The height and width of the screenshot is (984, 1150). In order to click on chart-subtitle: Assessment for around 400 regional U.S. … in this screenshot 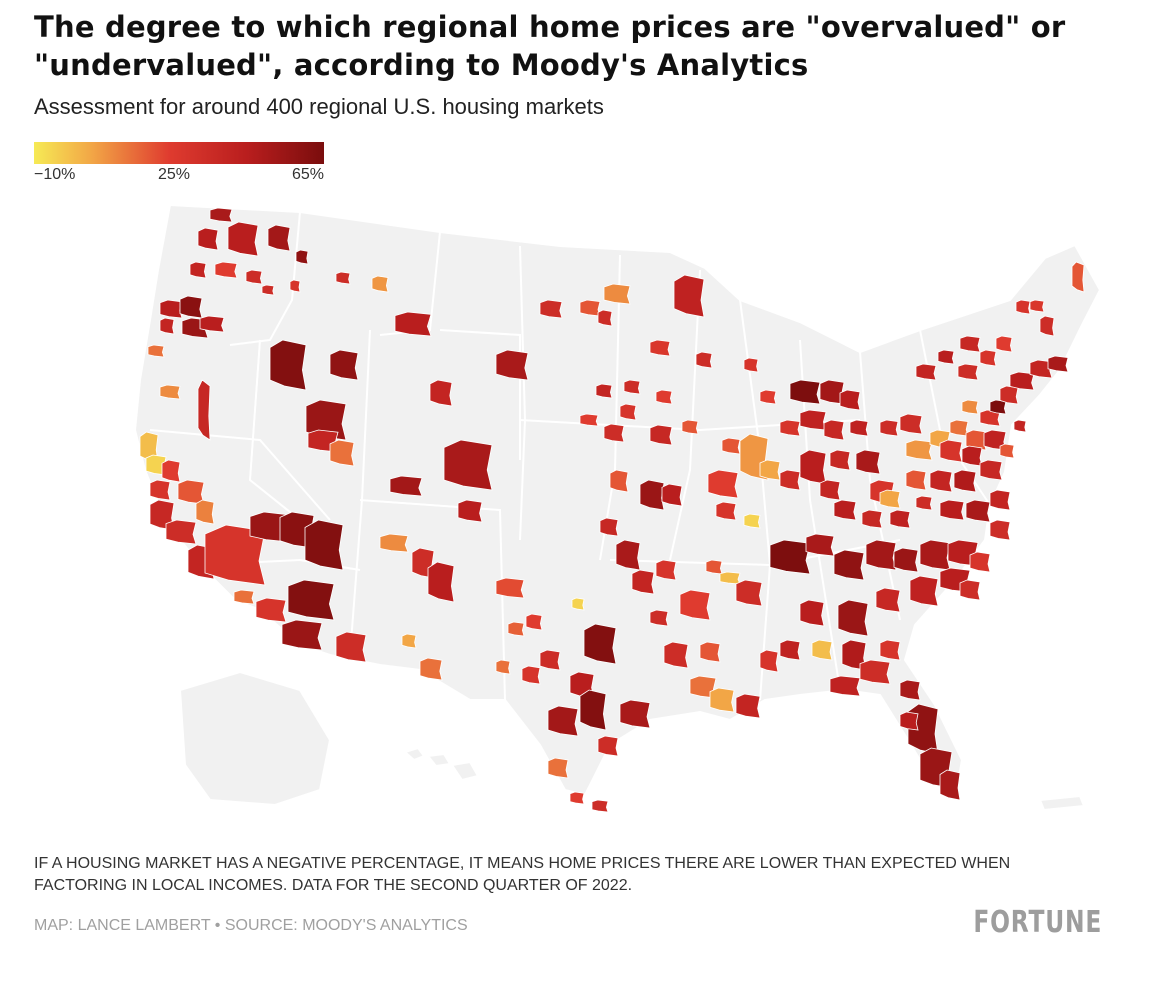, I will do `click(319, 106)`.